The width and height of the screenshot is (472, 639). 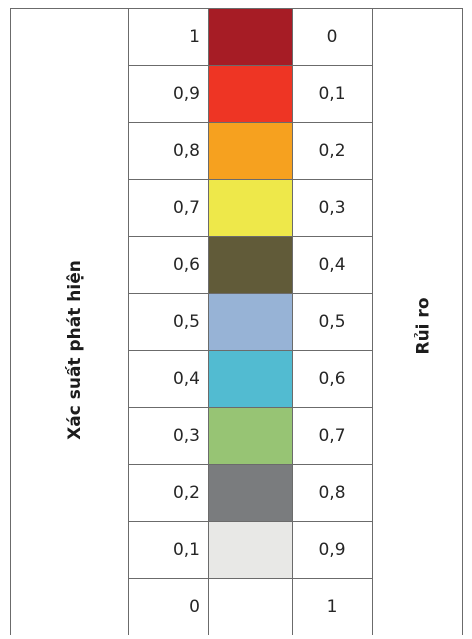 What do you see at coordinates (332, 492) in the screenshot?
I see `risk-value: 0,8` at bounding box center [332, 492].